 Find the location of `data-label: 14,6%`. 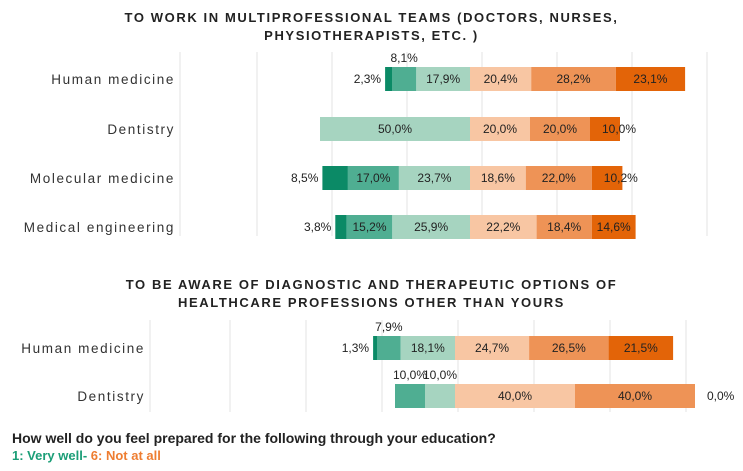

data-label: 14,6% is located at coordinates (614, 227).